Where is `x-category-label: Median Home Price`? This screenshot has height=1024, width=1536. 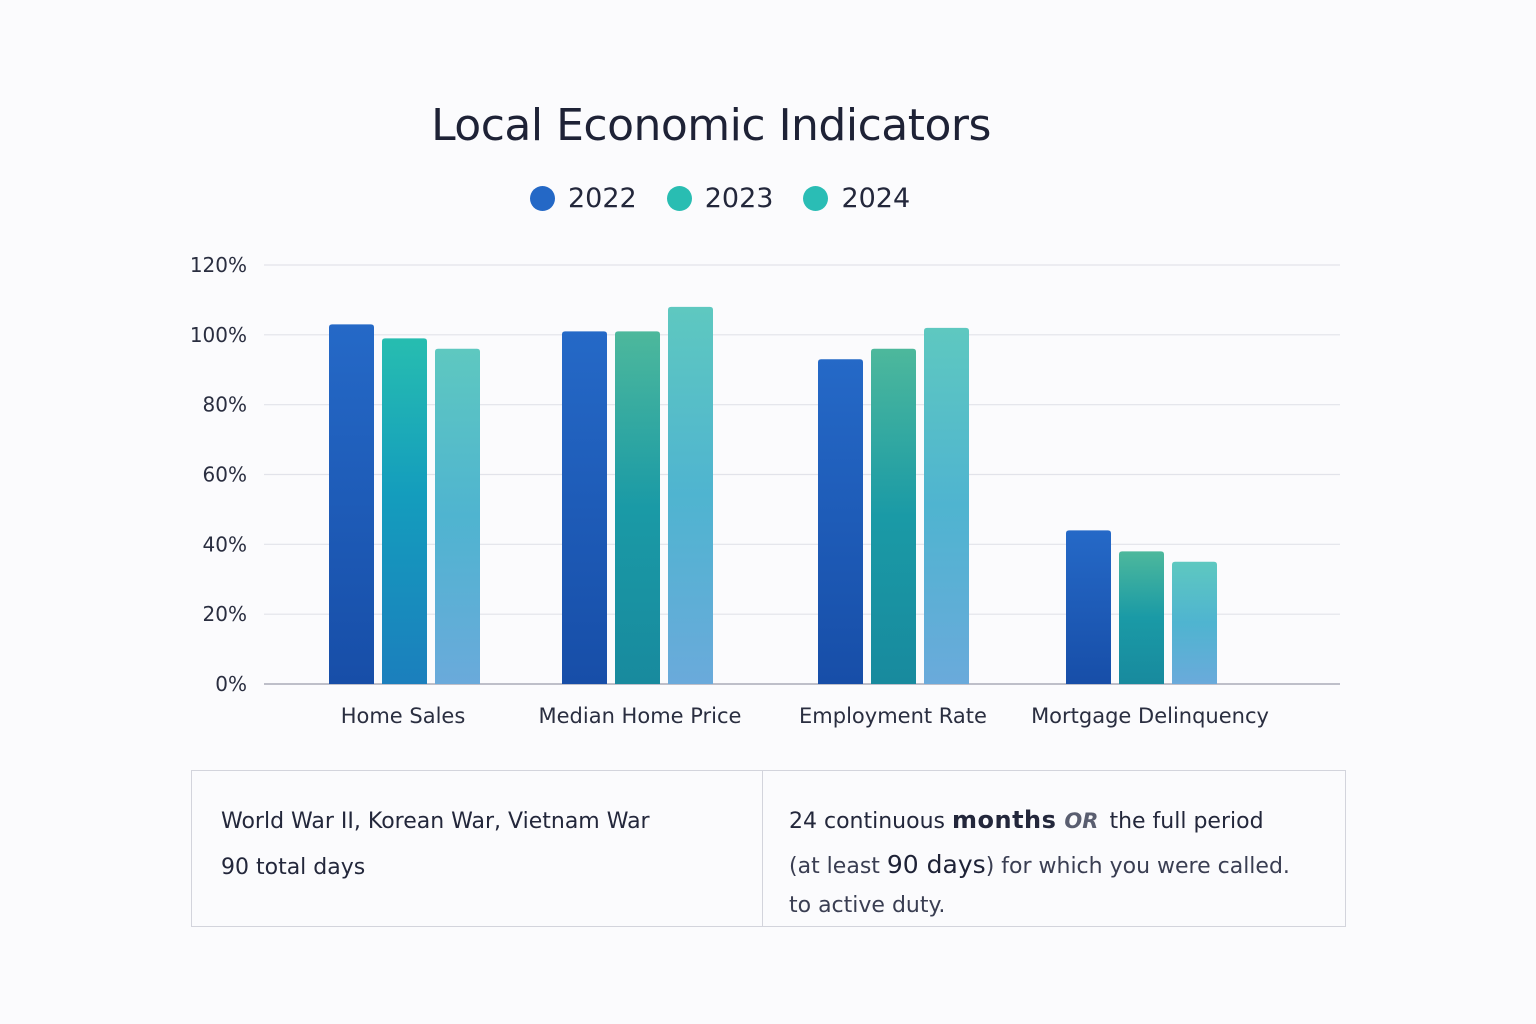
x-category-label: Median Home Price is located at coordinates (640, 716).